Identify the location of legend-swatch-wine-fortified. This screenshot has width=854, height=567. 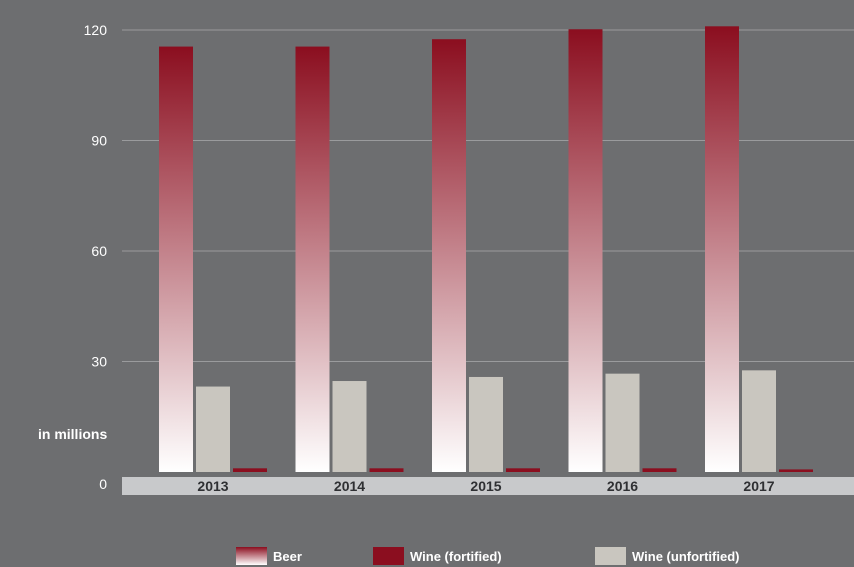
(388, 556).